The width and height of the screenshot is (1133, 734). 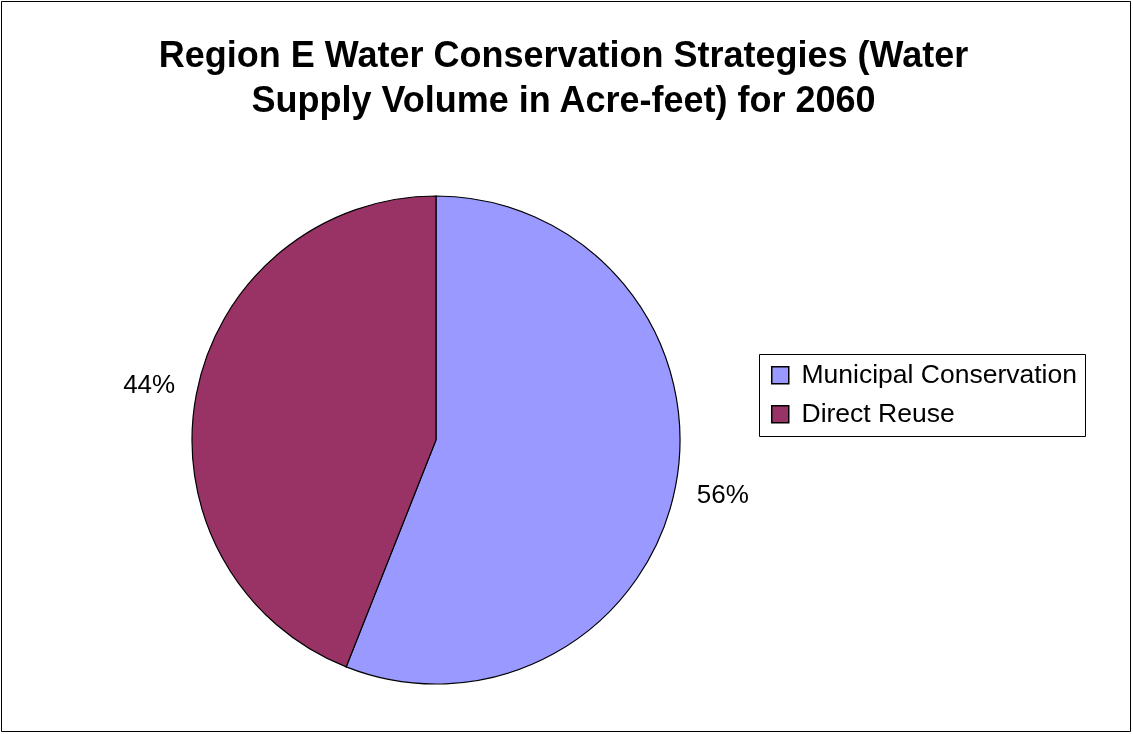 I want to click on chart-title: Region E Water Conservation Strategies (Water Supply Volume in Acre-feet) for 2060, so click(x=563, y=77).